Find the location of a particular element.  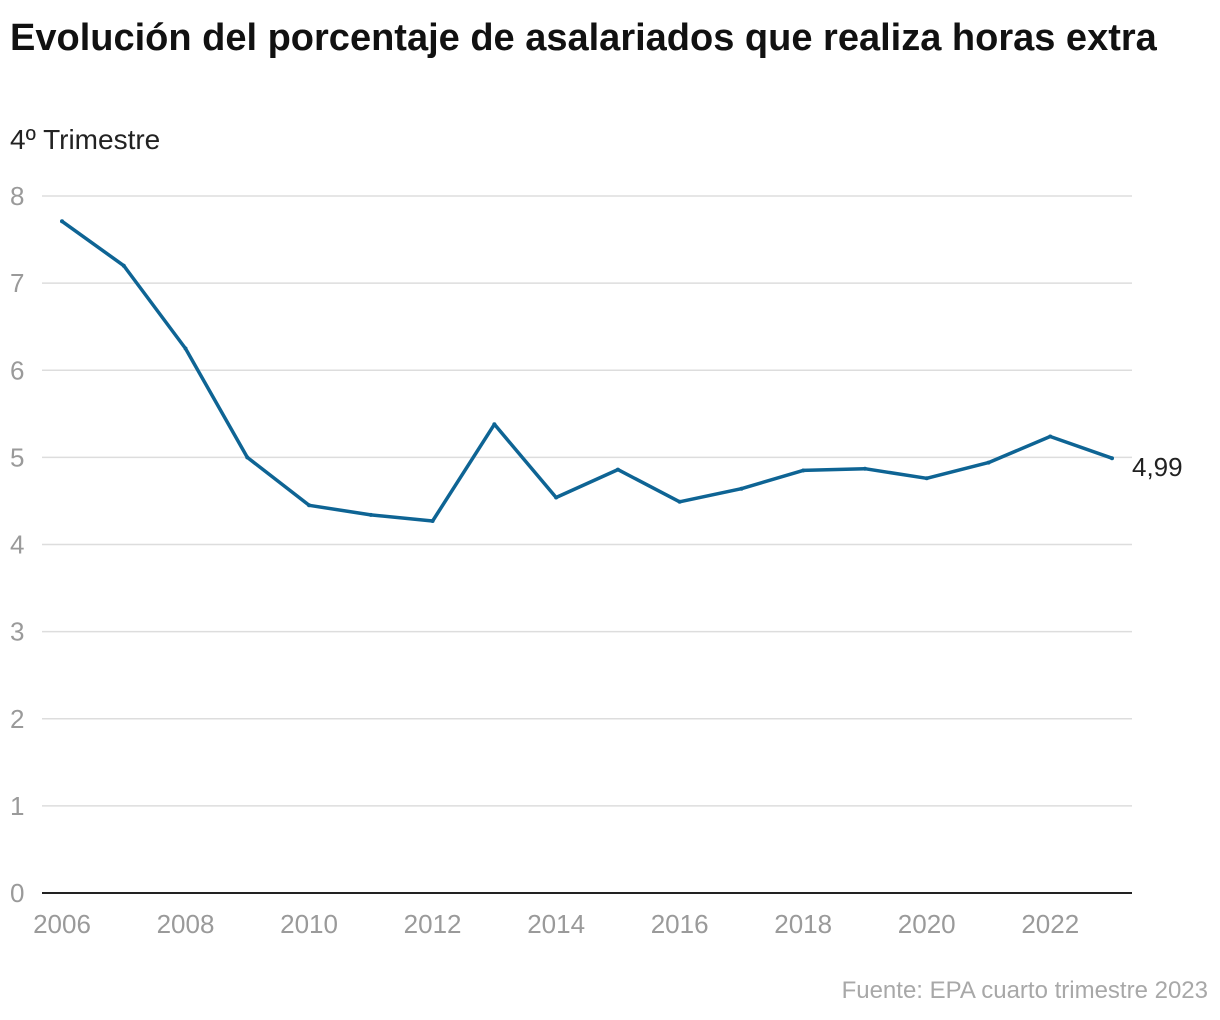

y-tick-label: 0 is located at coordinates (17, 893).